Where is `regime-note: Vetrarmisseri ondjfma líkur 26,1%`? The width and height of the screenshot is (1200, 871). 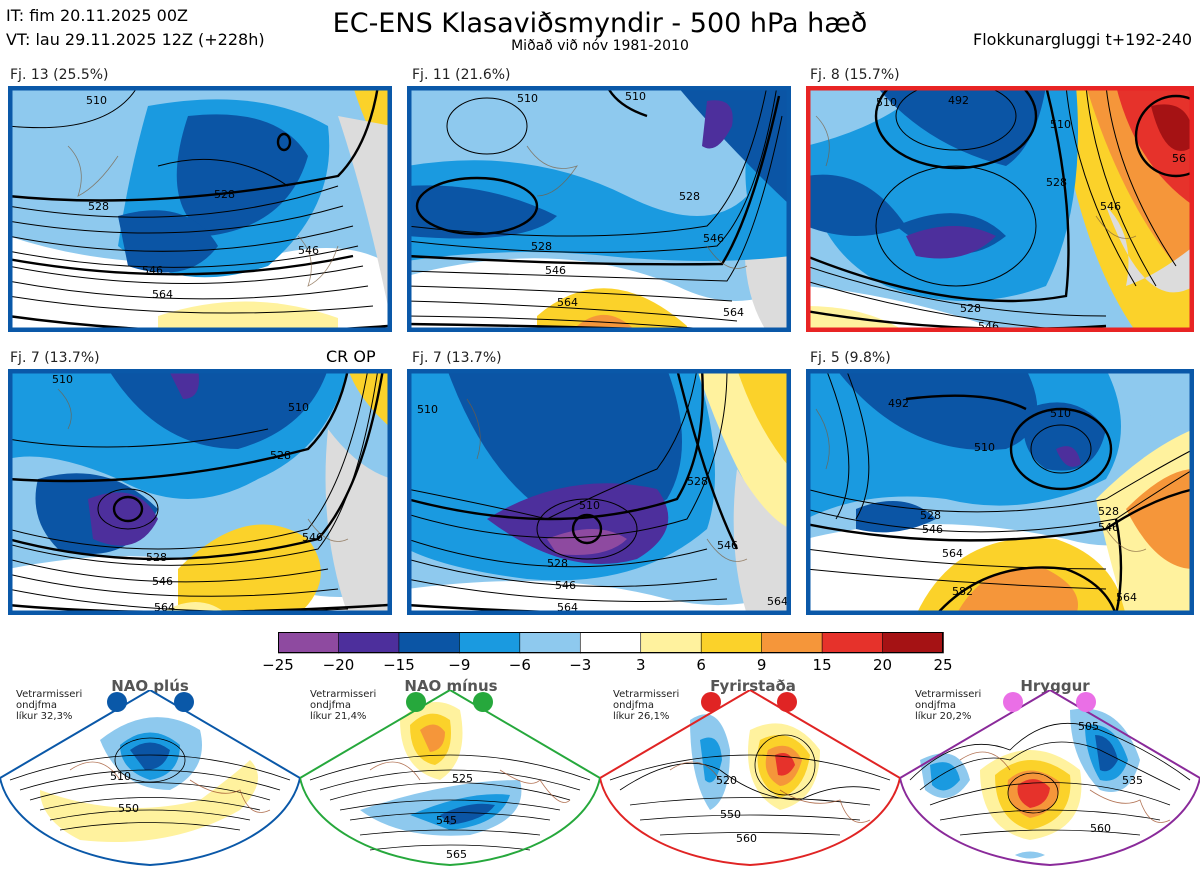
regime-note: Vetrarmisseri ondjfma líkur 26,1% is located at coordinates (646, 705).